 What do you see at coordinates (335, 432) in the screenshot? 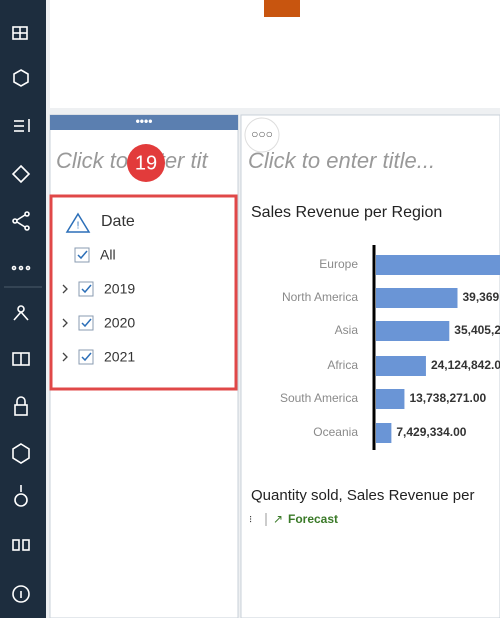
I see `category-label: Oceania` at bounding box center [335, 432].